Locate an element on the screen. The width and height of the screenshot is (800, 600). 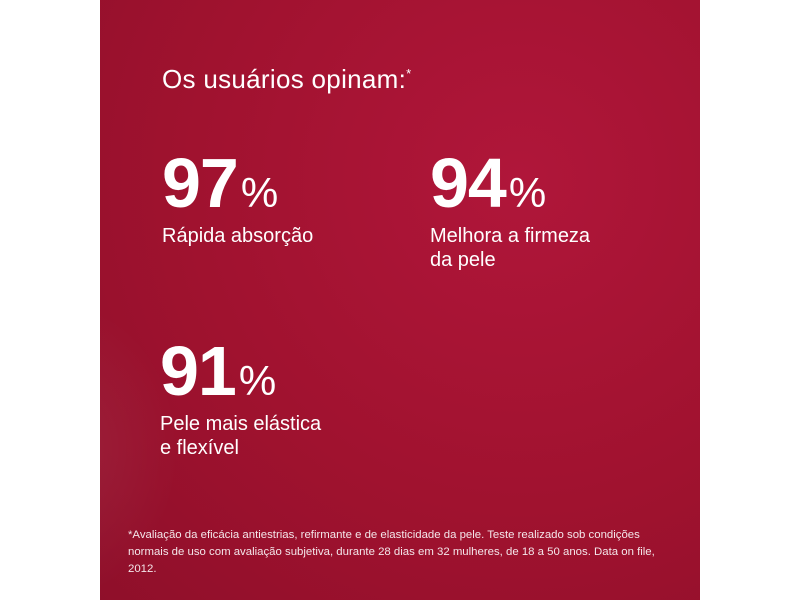
background-glow is located at coordinates (140, 450).